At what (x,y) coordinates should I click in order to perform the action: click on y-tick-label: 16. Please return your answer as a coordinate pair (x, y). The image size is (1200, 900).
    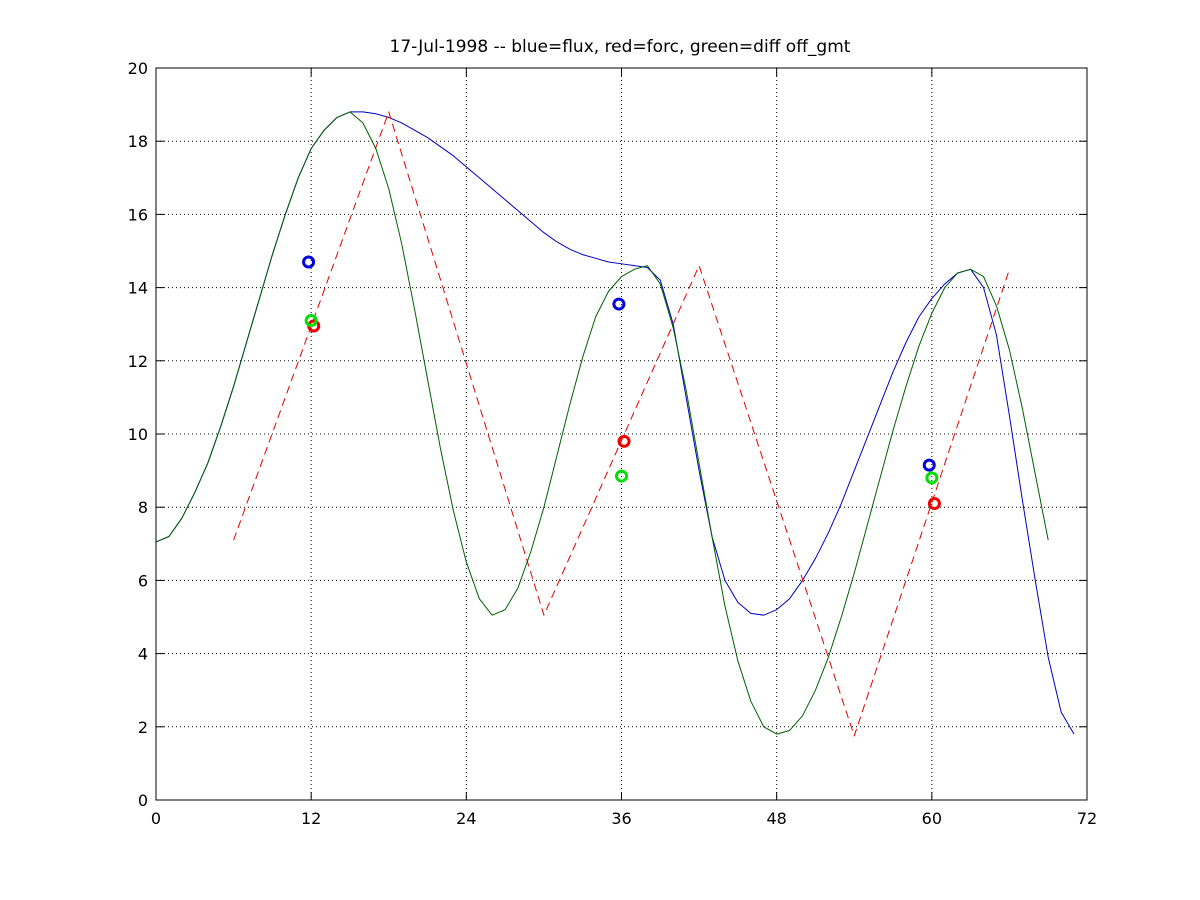
    Looking at the image, I should click on (138, 214).